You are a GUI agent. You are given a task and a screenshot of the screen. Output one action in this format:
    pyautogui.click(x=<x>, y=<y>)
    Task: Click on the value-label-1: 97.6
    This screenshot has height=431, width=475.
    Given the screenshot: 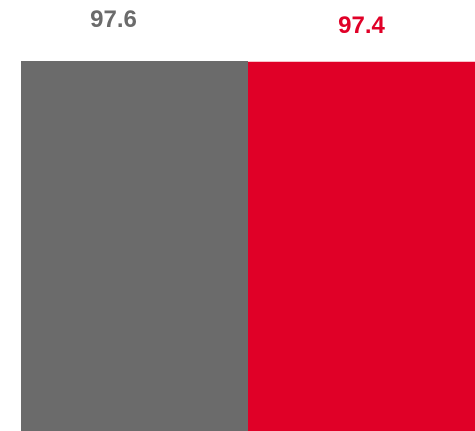 What is the action you would take?
    pyautogui.click(x=113, y=19)
    